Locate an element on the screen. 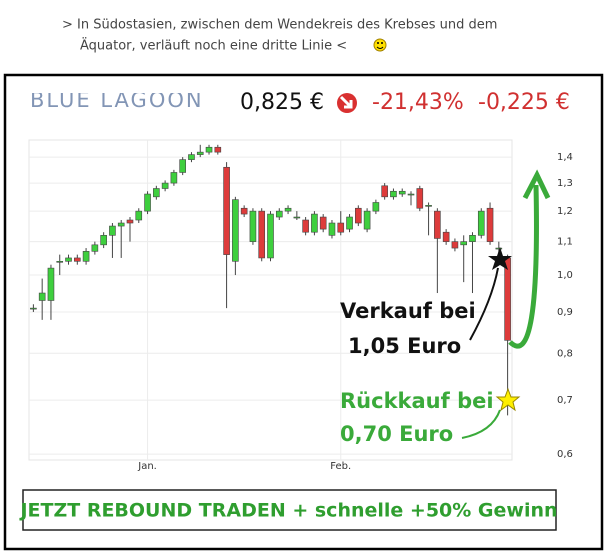  y-tick-label: 0,7 is located at coordinates (565, 400).